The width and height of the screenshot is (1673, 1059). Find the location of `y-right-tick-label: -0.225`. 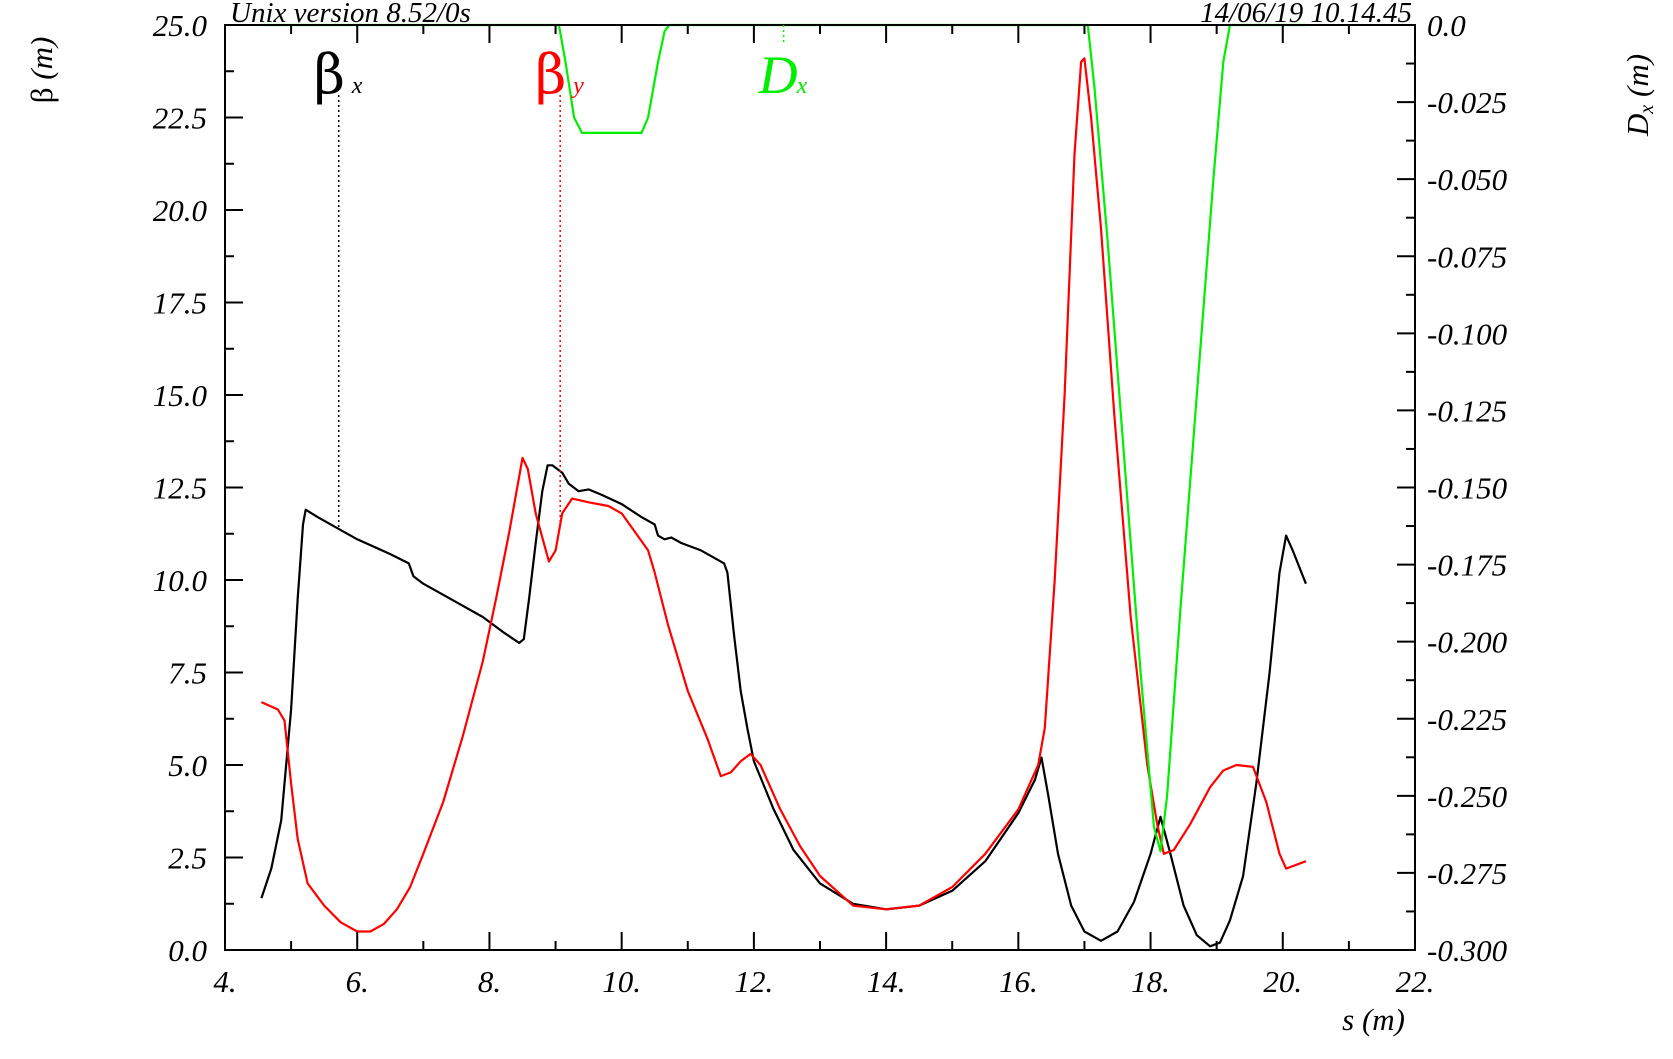

y-right-tick-label: -0.225 is located at coordinates (1467, 719).